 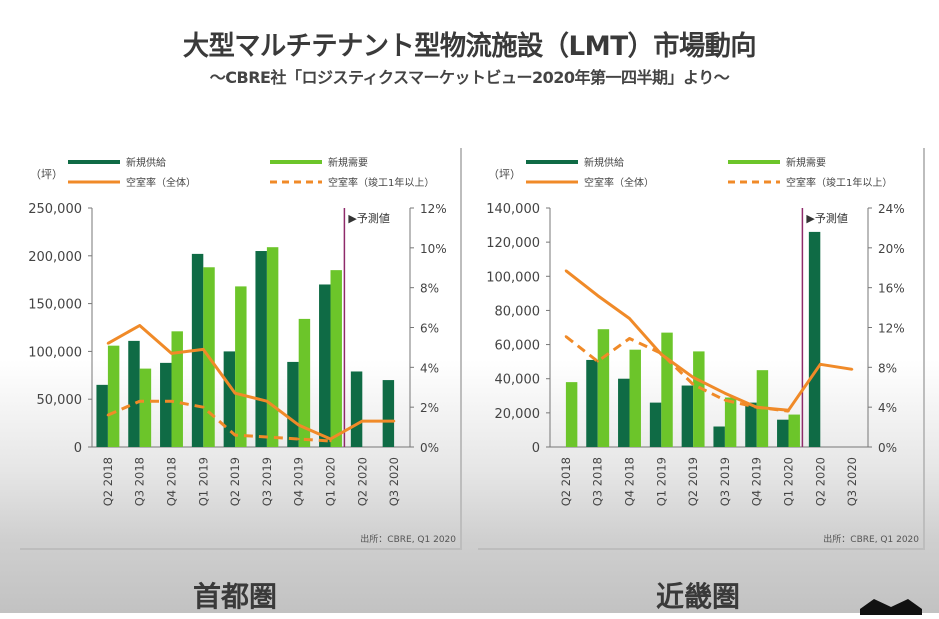 I want to click on x-tick-label: Q1 2019, so click(x=203, y=481).